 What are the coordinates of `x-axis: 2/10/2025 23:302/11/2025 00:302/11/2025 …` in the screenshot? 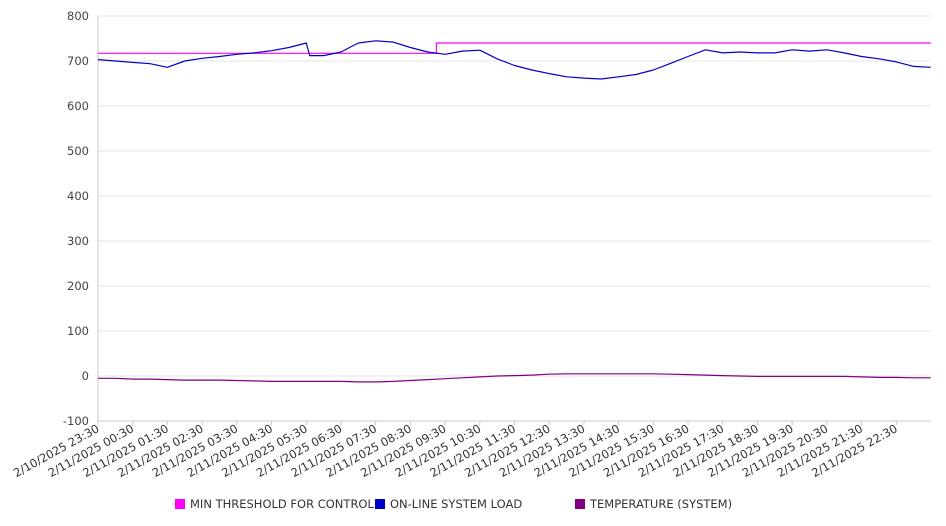 It's located at (471, 450).